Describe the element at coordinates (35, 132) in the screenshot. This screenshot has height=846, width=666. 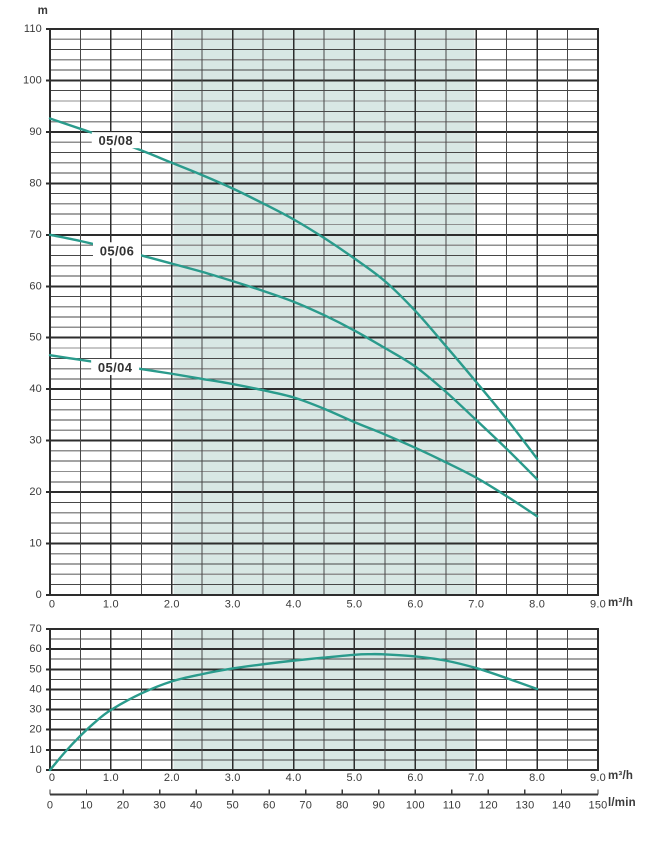
I see `y-tick-label: 90` at that location.